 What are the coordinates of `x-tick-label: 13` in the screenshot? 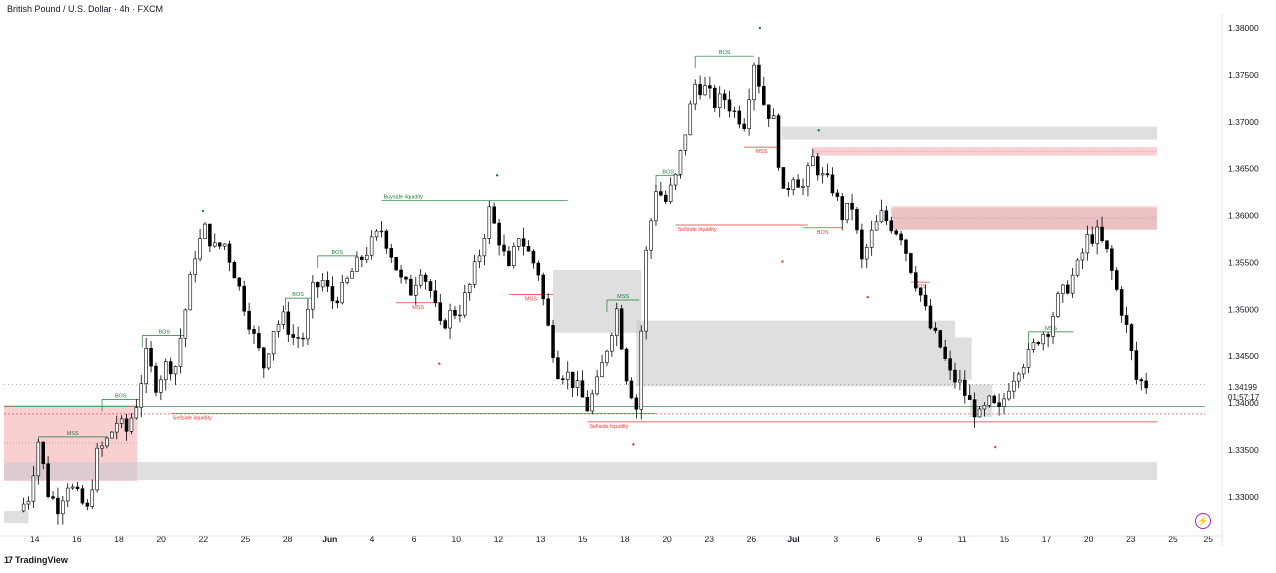 It's located at (541, 539).